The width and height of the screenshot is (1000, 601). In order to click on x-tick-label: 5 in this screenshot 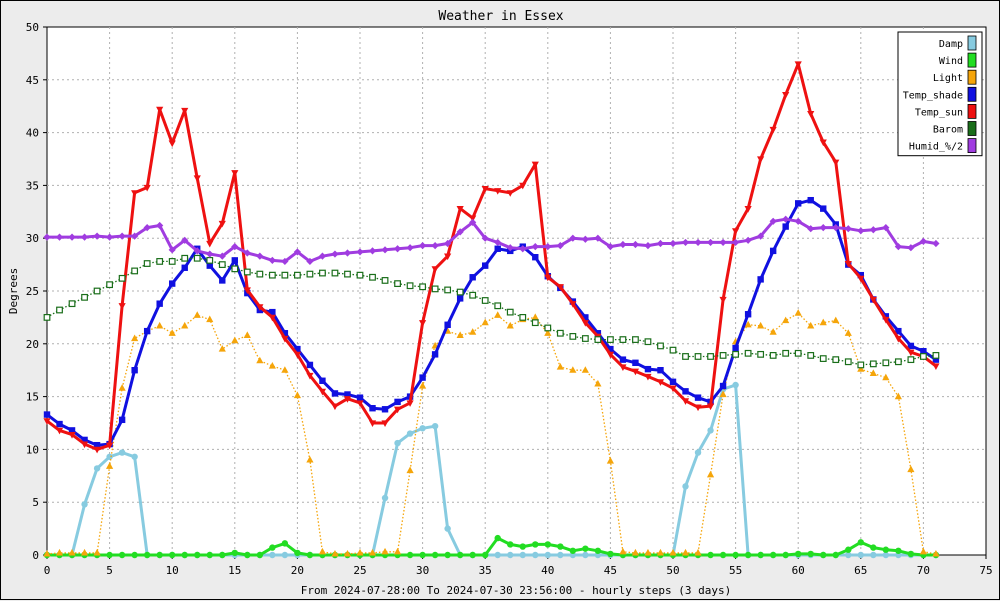, I will do `click(109, 570)`.